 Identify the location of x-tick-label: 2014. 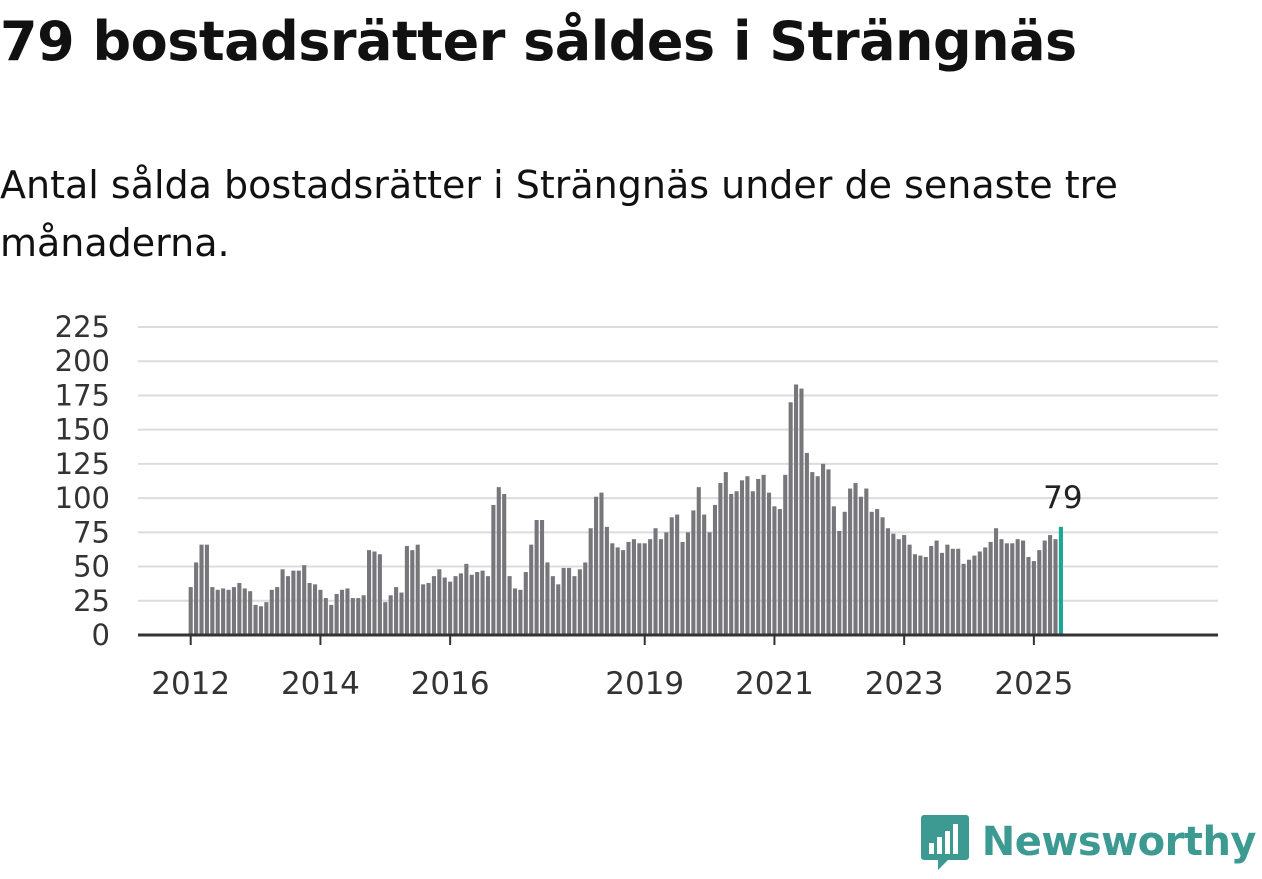
(320, 684).